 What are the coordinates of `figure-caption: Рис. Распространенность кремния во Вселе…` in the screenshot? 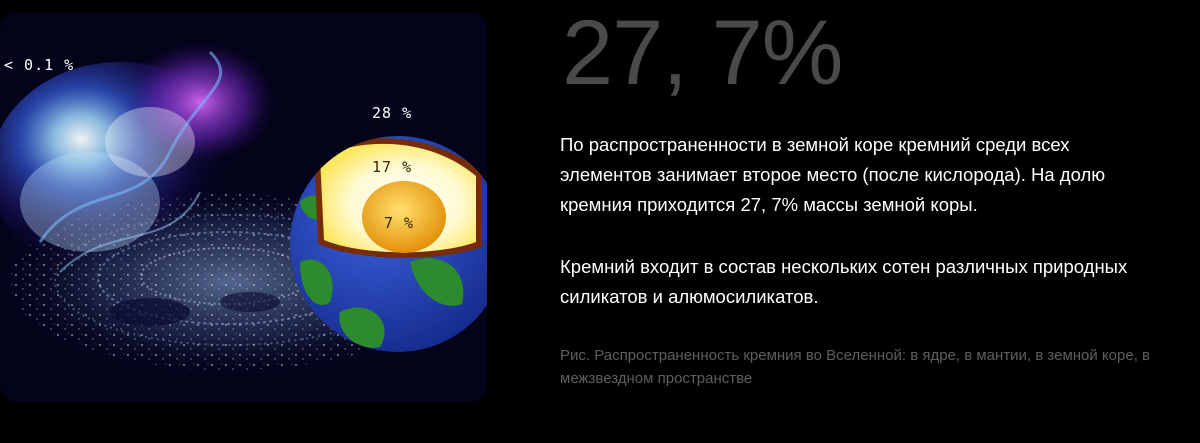 It's located at (855, 367).